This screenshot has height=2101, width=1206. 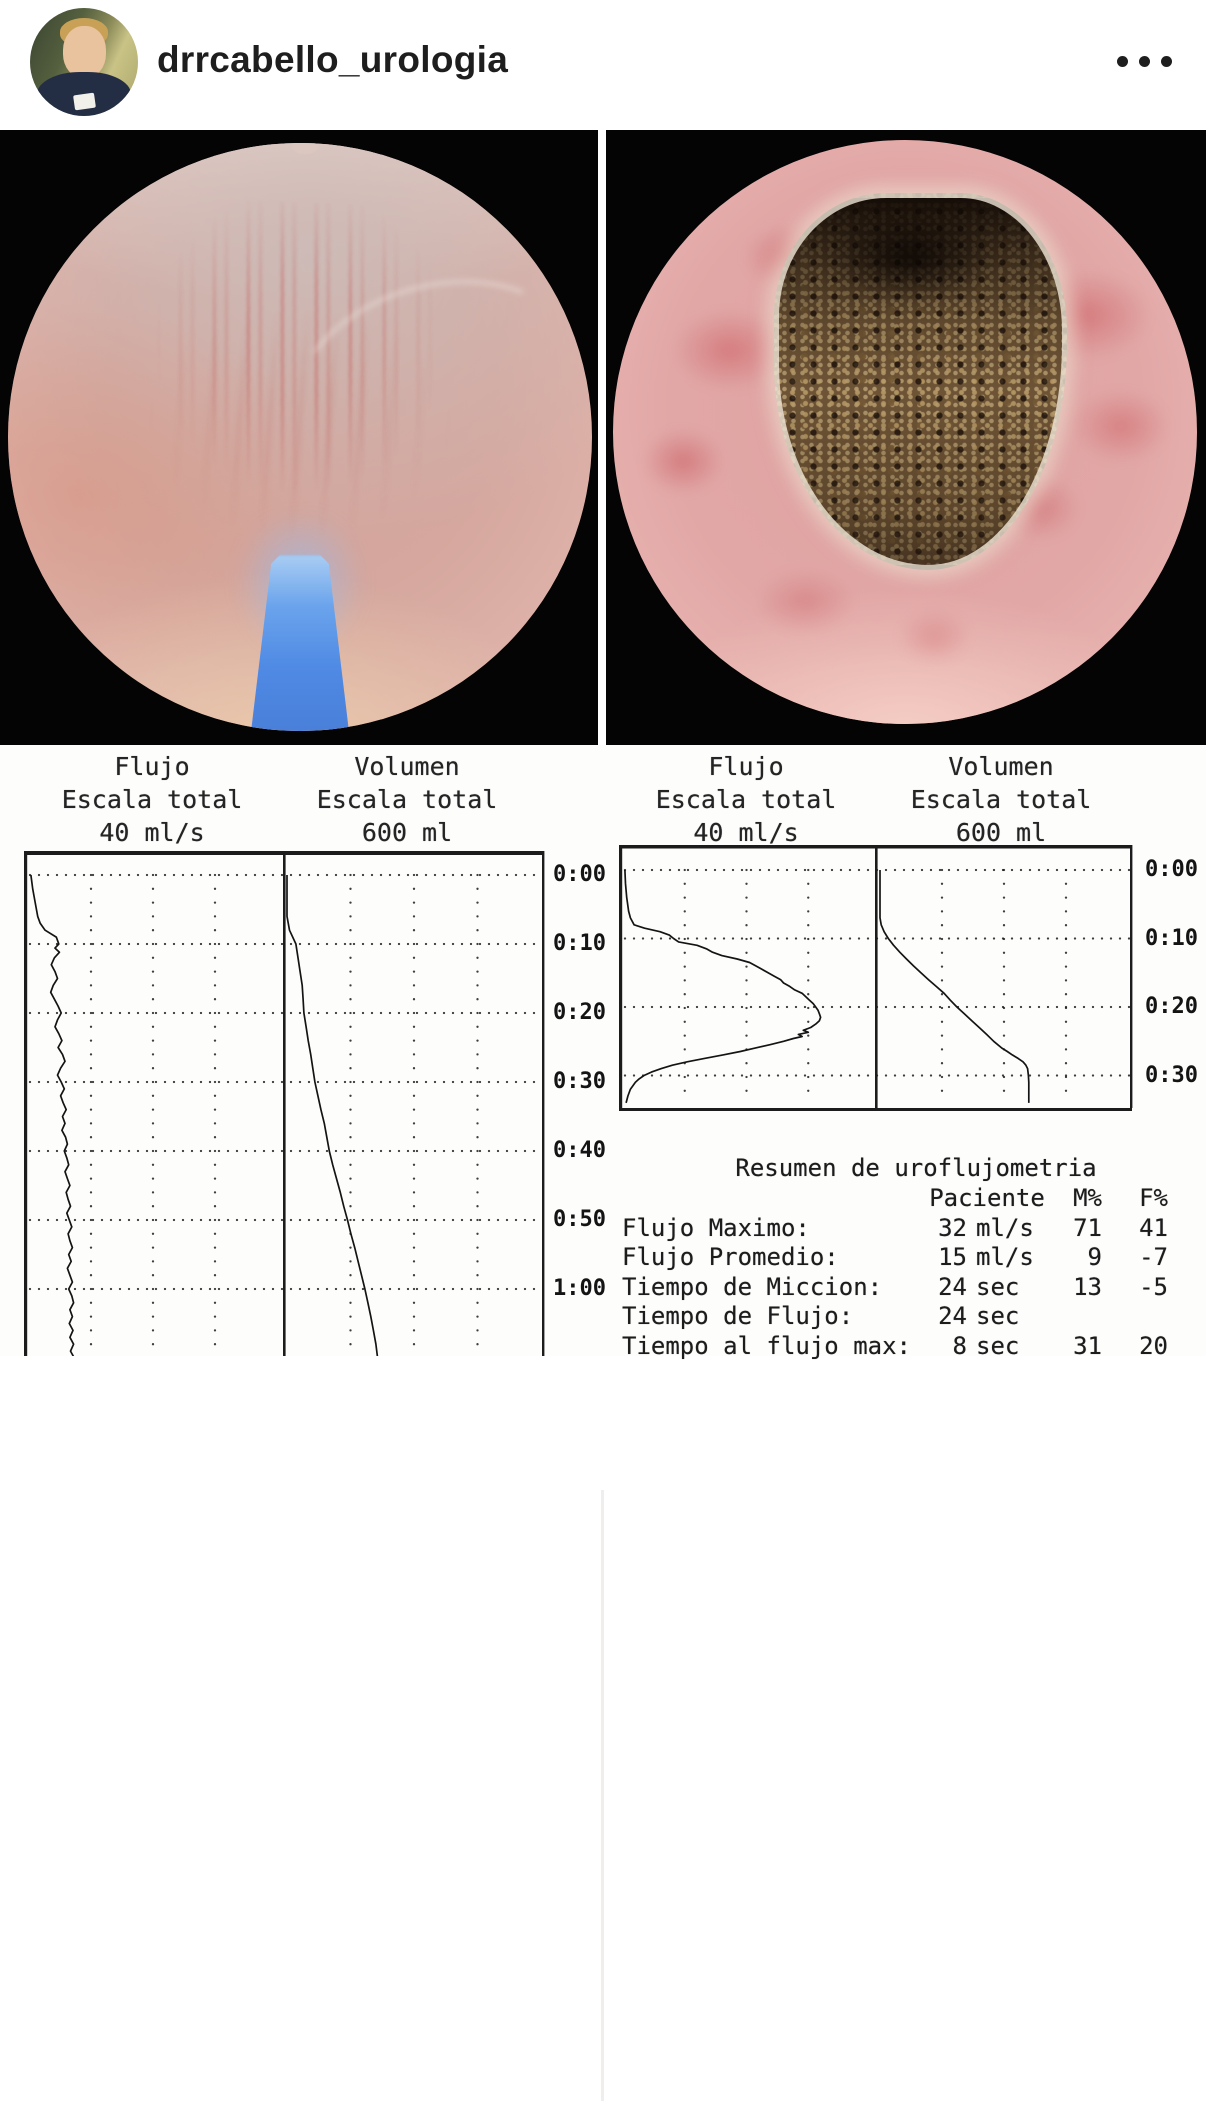 I want to click on time-tick-label: 1:00, so click(x=579, y=1288).